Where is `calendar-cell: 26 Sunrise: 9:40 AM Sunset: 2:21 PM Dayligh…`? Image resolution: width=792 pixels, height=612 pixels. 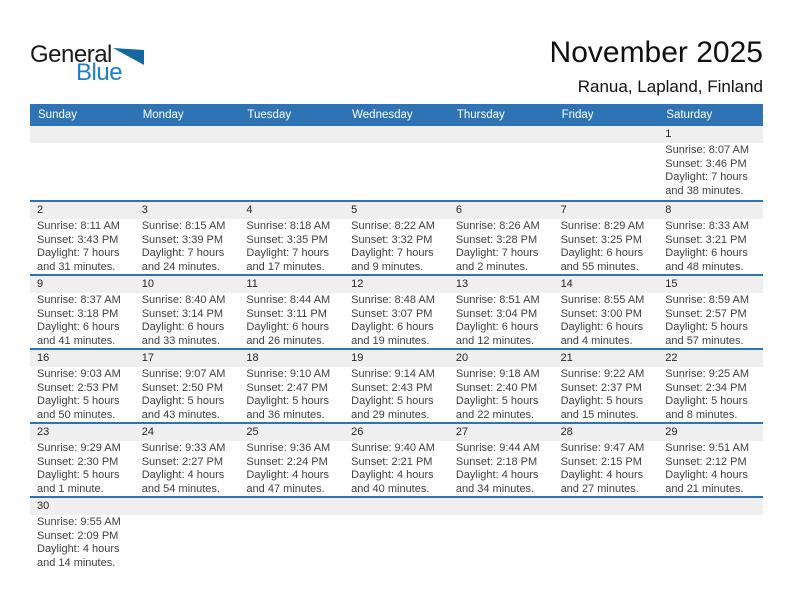
calendar-cell: 26 Sunrise: 9:40 AM Sunset: 2:21 PM Dayligh… is located at coordinates (396, 460).